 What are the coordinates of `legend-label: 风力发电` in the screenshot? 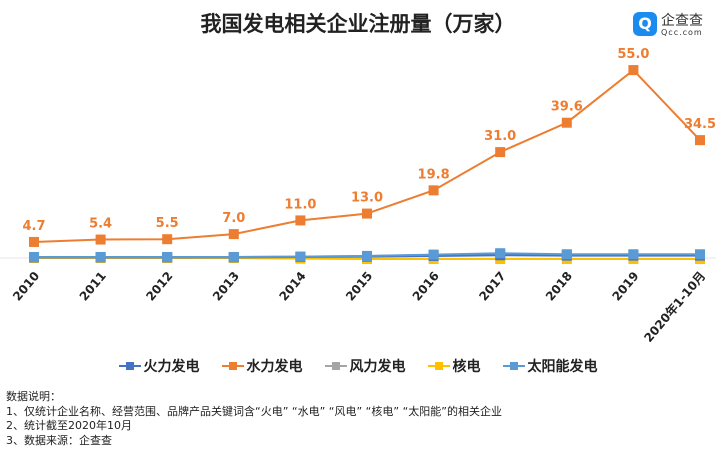 It's located at (377, 367).